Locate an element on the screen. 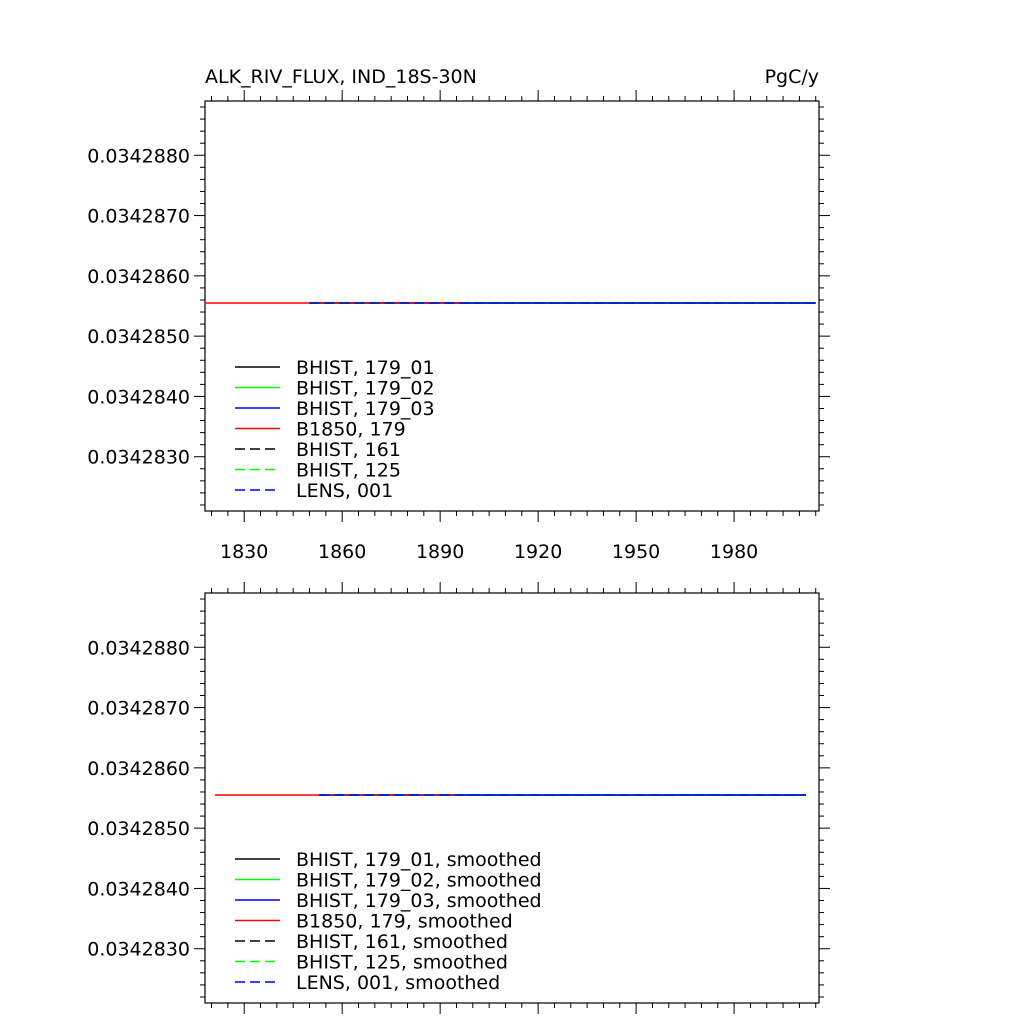  x-tick-label: 1920 is located at coordinates (538, 552).